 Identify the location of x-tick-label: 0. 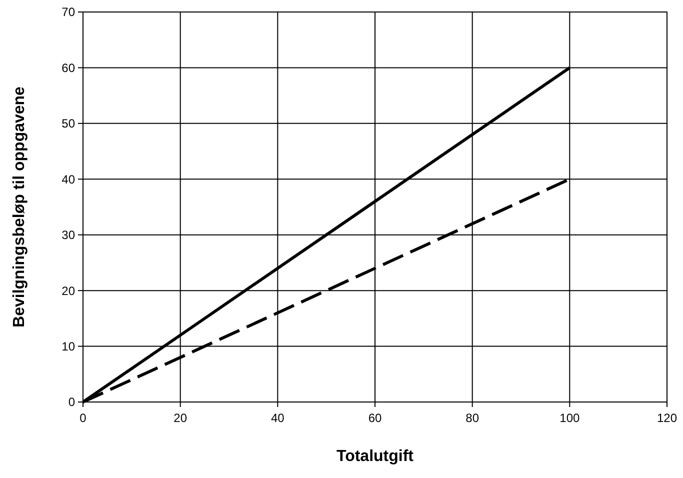
(83, 418).